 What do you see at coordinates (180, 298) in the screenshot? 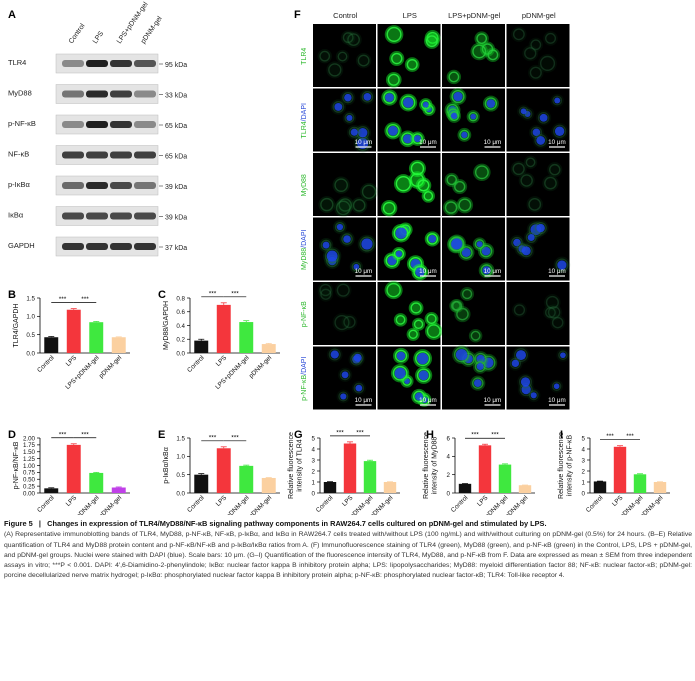
I see `y-tick-label: 0.8` at bounding box center [180, 298].